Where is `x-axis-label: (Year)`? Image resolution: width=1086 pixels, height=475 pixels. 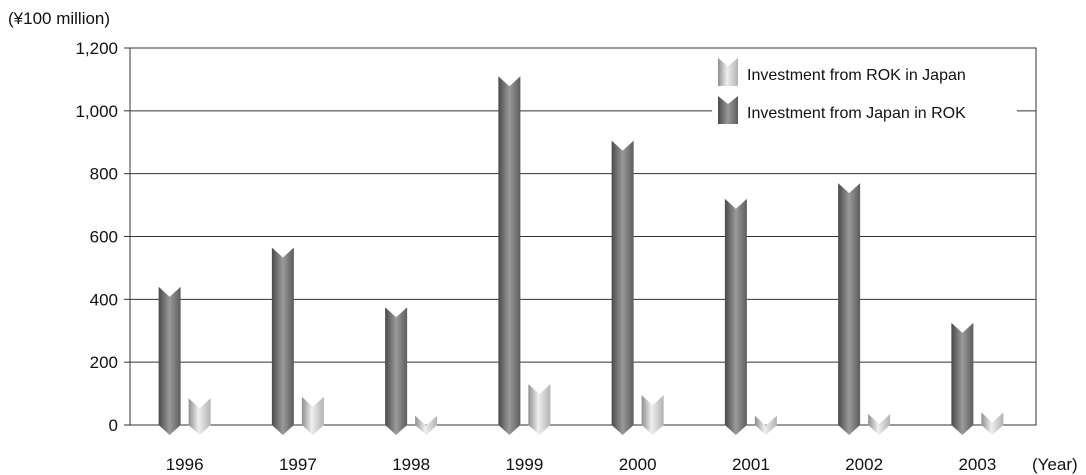
x-axis-label: (Year) is located at coordinates (1055, 464).